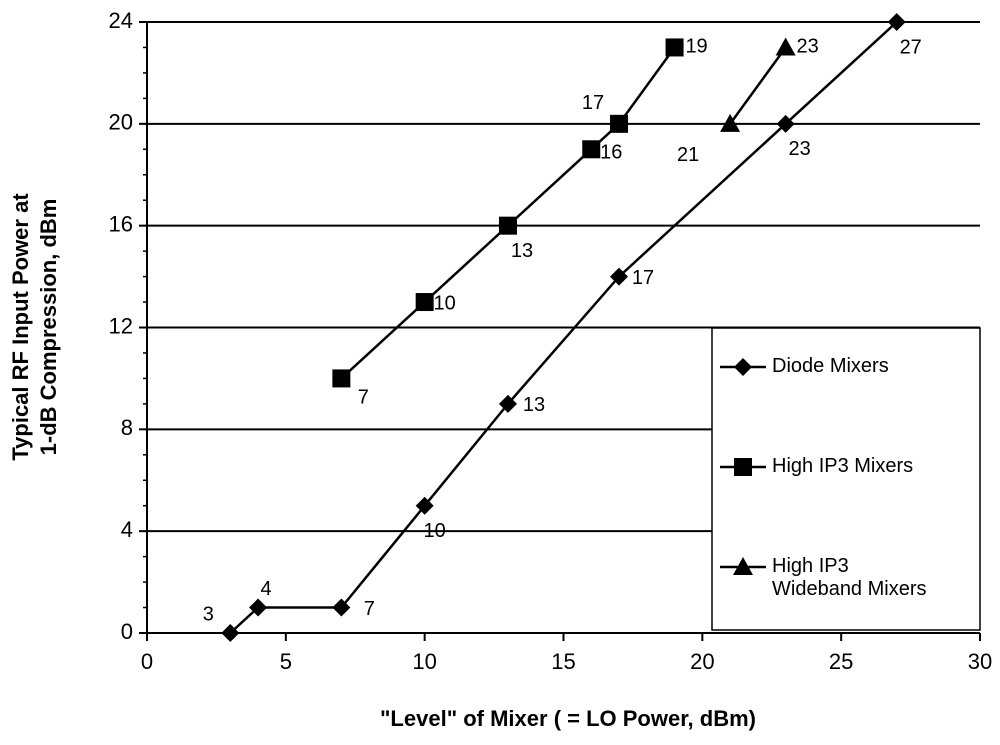 This screenshot has width=1000, height=745. I want to click on x-tick-label: 25, so click(841, 661).